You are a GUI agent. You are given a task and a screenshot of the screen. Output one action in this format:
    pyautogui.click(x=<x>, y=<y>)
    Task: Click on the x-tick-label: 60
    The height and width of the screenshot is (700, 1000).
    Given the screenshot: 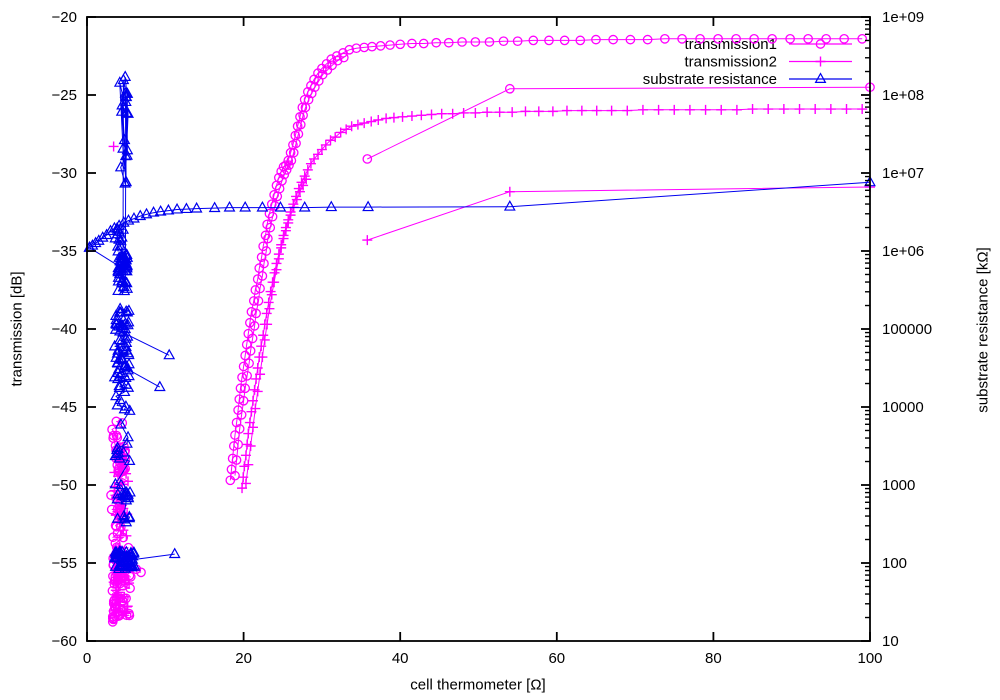 What is the action you would take?
    pyautogui.click(x=556, y=658)
    